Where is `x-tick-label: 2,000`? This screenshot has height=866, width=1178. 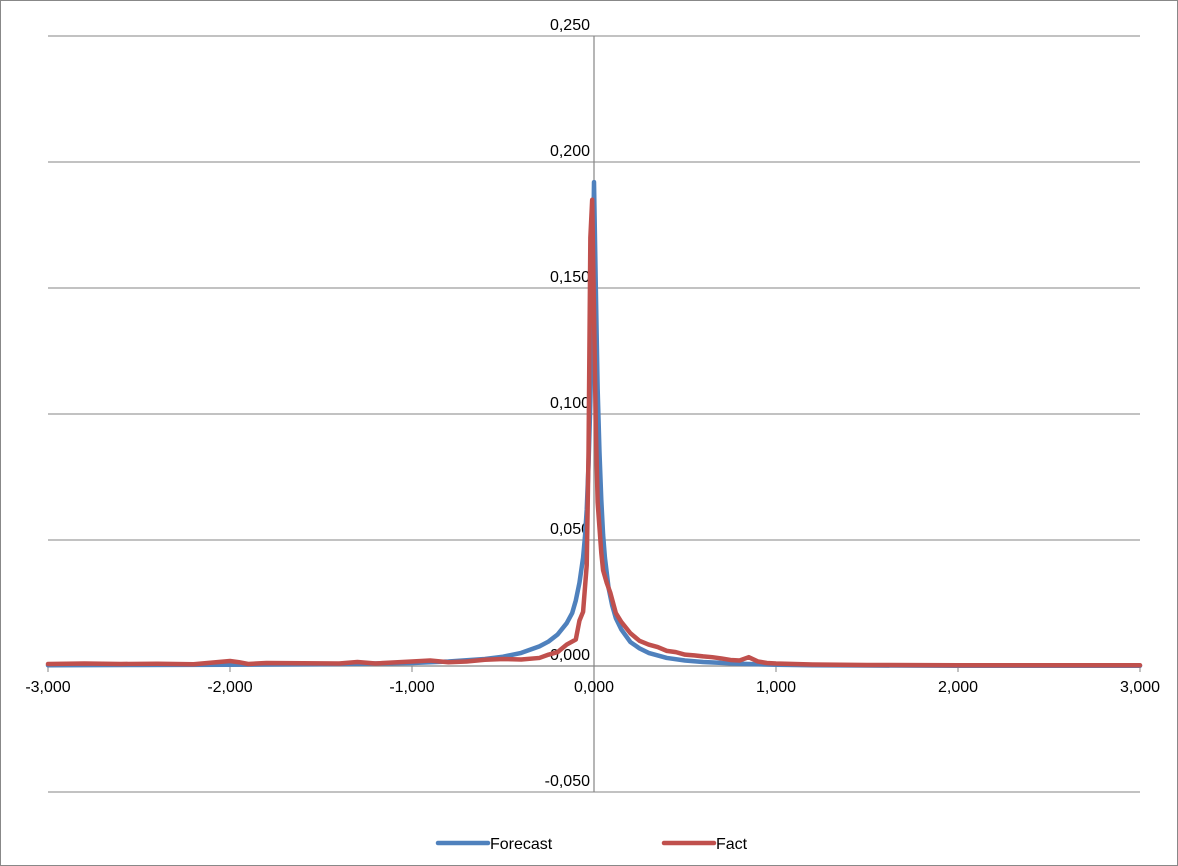 x-tick-label: 2,000 is located at coordinates (958, 687).